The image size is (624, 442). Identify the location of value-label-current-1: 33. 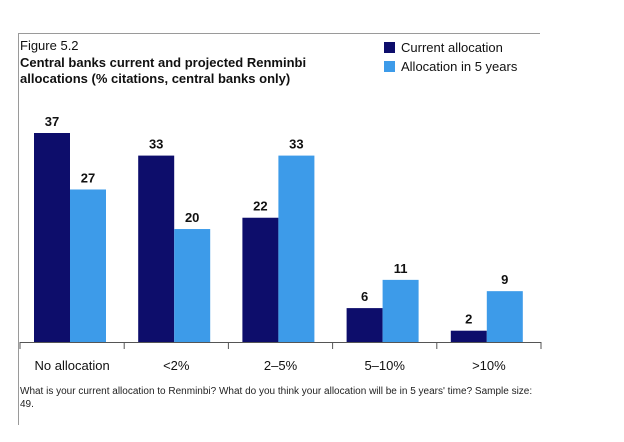
(156, 144).